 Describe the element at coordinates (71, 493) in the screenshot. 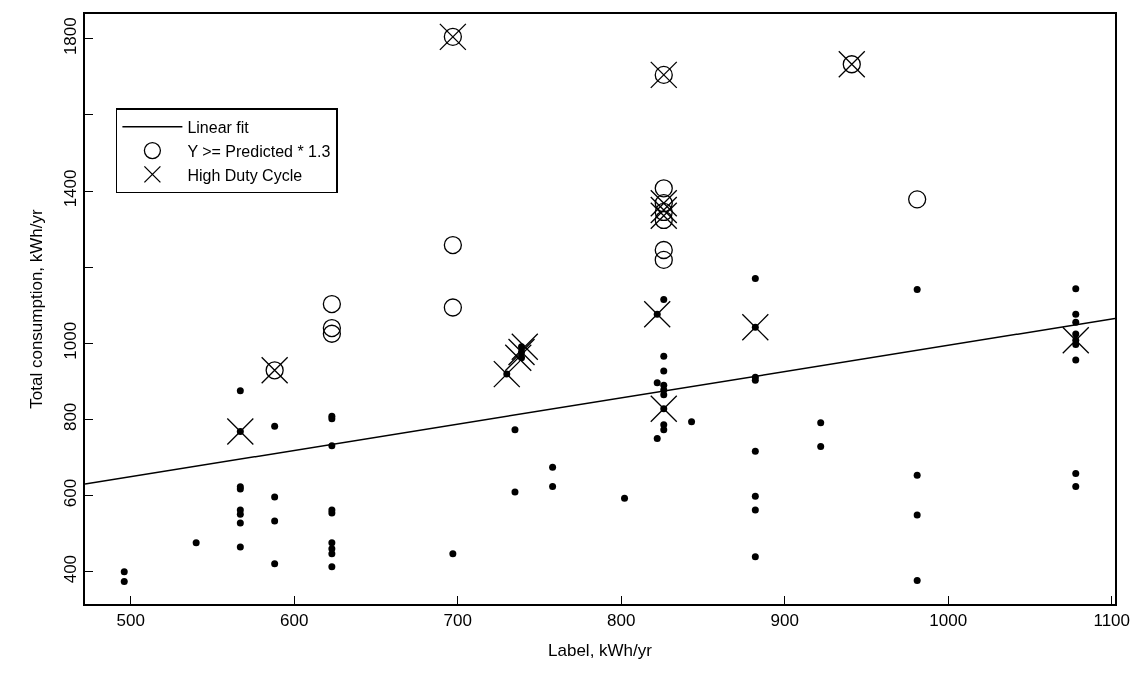

I see `y-tick-label: 600` at that location.